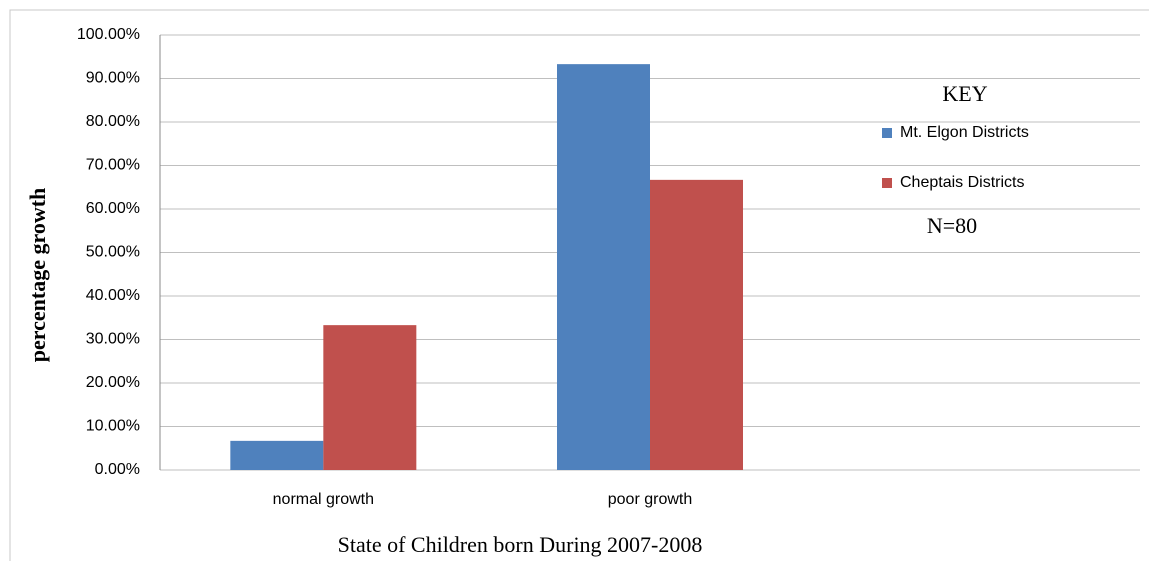  Describe the element at coordinates (520, 544) in the screenshot. I see `x-axis-title: State of Children born During 2007-2008` at that location.